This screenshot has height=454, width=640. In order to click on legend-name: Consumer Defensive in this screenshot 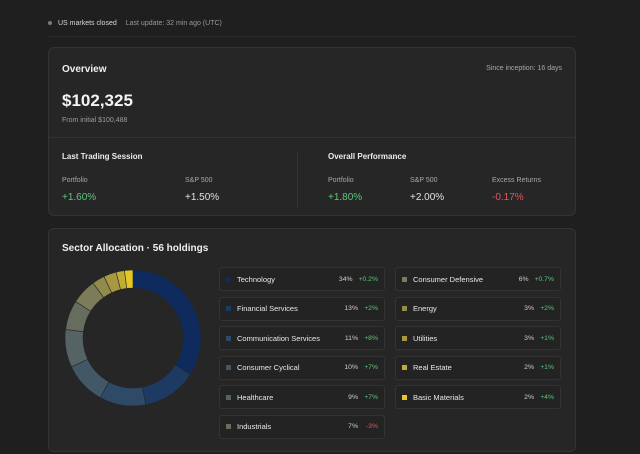, I will do `click(448, 279)`.